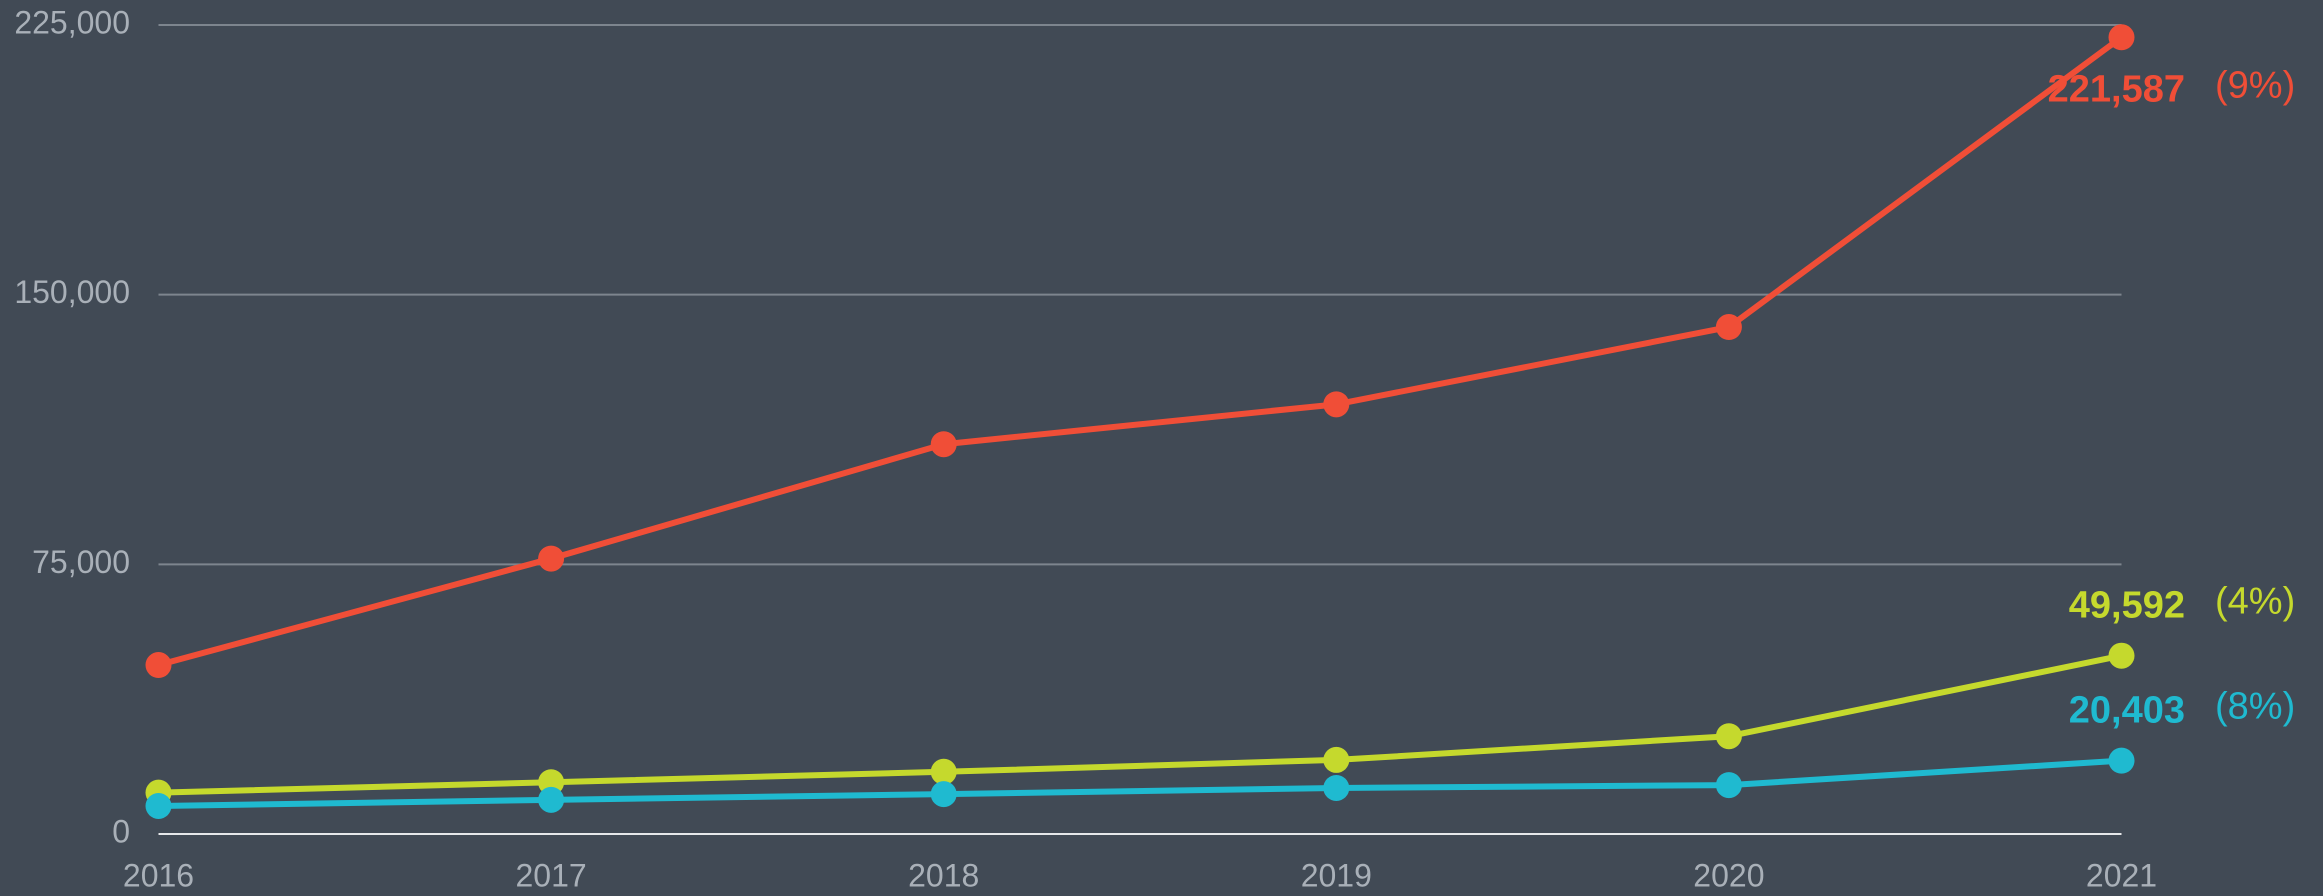 The width and height of the screenshot is (2323, 896). What do you see at coordinates (2121, 875) in the screenshot?
I see `x-tick-label: 2021` at bounding box center [2121, 875].